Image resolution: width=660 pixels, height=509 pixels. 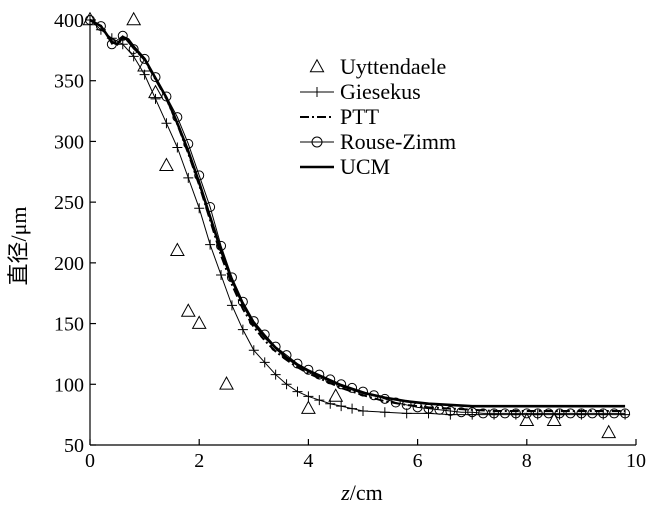 I want to click on y-tick-label: 350, so click(x=69, y=82).